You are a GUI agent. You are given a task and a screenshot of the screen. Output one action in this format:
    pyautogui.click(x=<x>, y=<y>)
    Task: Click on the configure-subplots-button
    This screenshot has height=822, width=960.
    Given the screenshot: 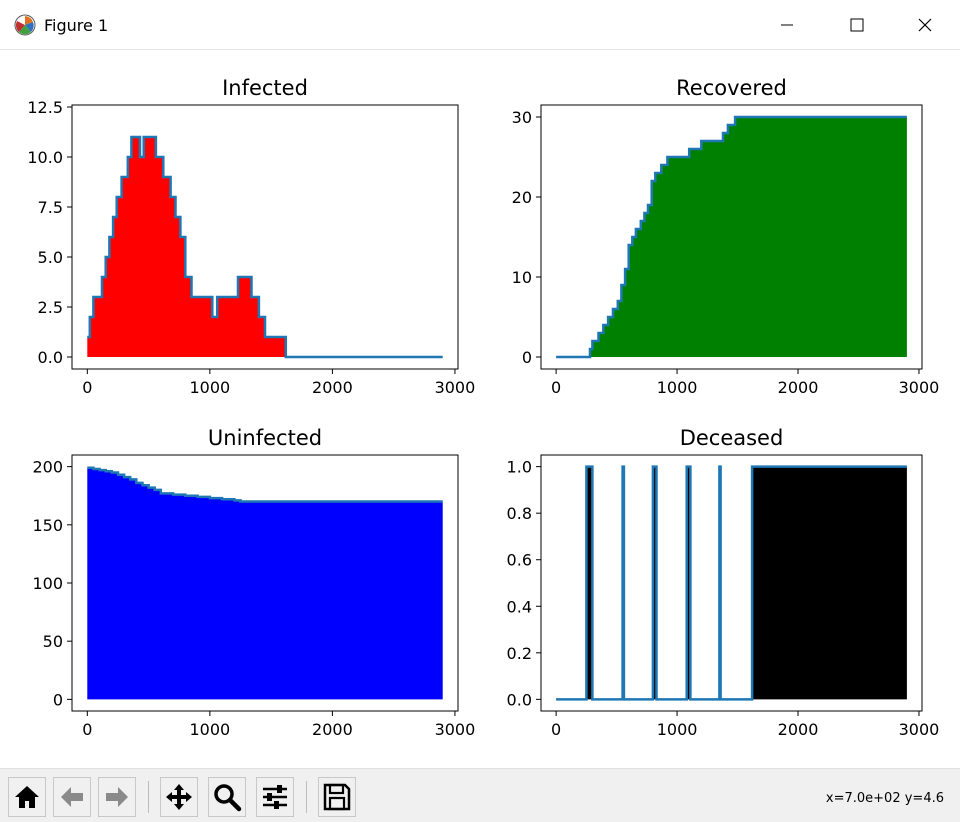 What is the action you would take?
    pyautogui.click(x=275, y=797)
    